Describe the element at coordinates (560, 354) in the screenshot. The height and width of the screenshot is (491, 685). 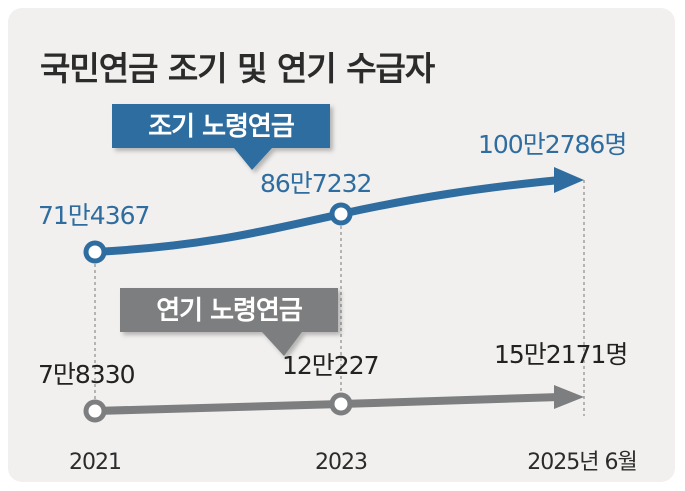
I see `value-label-deferred-2025: 15만2171명` at that location.